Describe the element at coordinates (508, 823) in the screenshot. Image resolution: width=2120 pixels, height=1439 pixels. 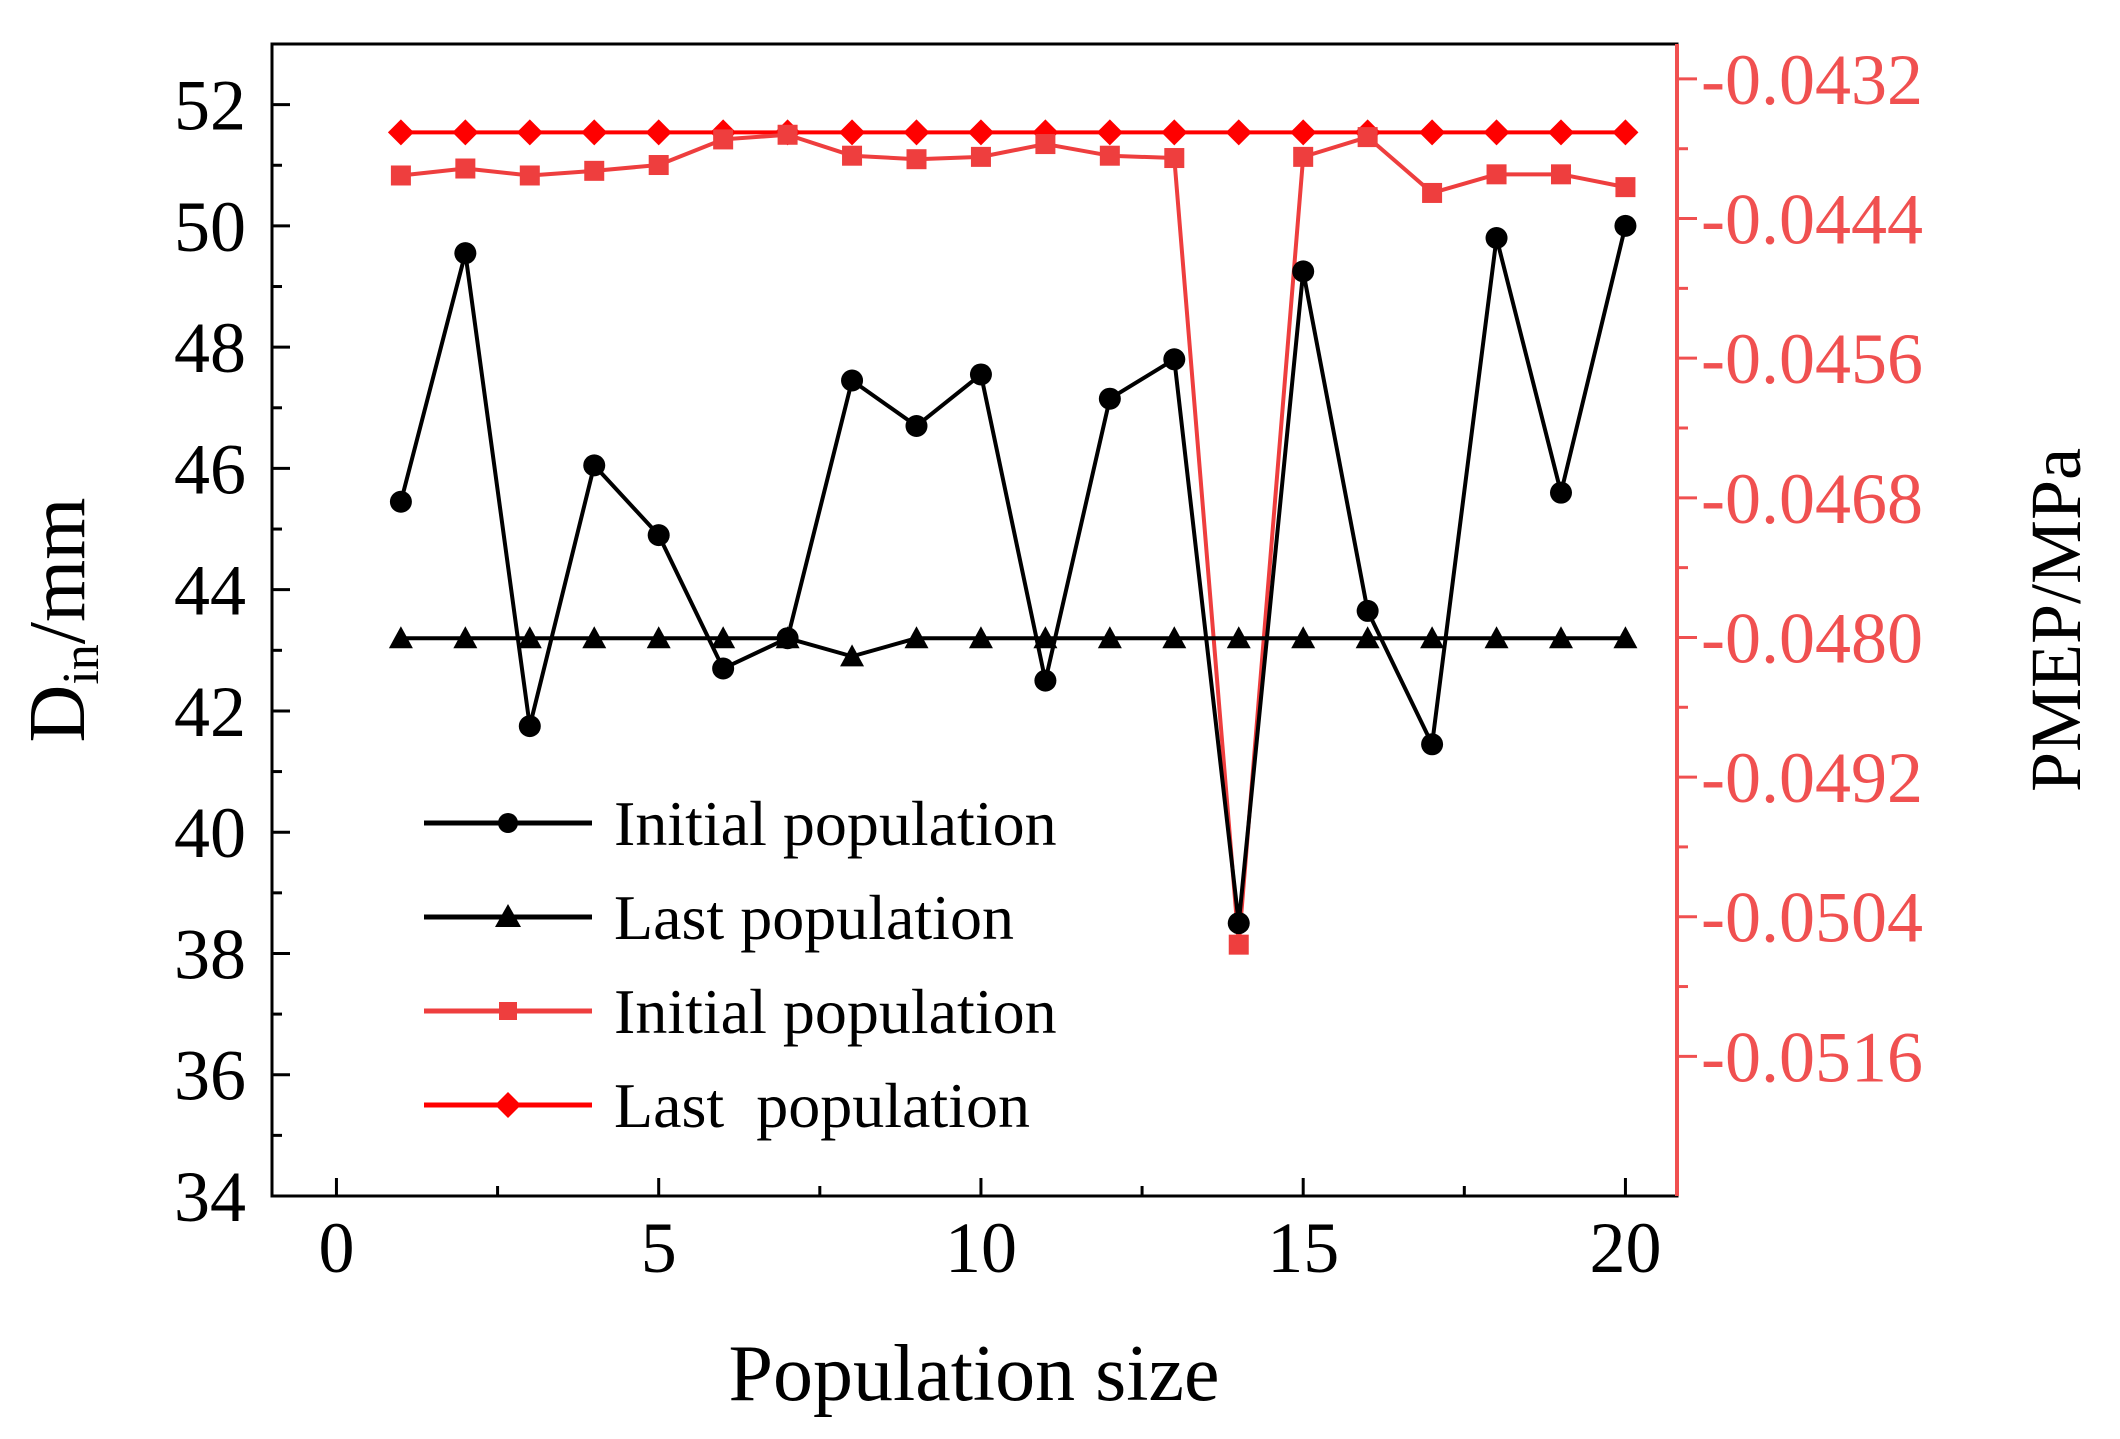
I see `legend-marker-circle` at that location.